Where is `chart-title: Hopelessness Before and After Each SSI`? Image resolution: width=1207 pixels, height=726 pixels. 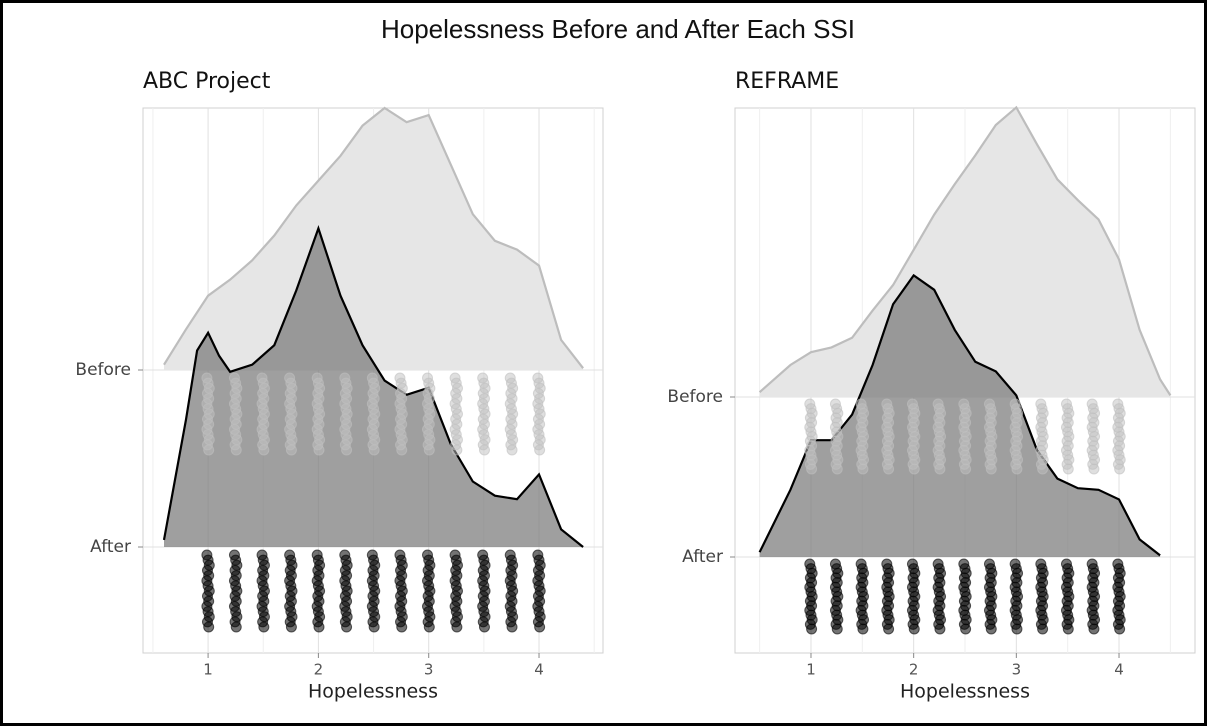 chart-title: Hopelessness Before and After Each SSI is located at coordinates (618, 29).